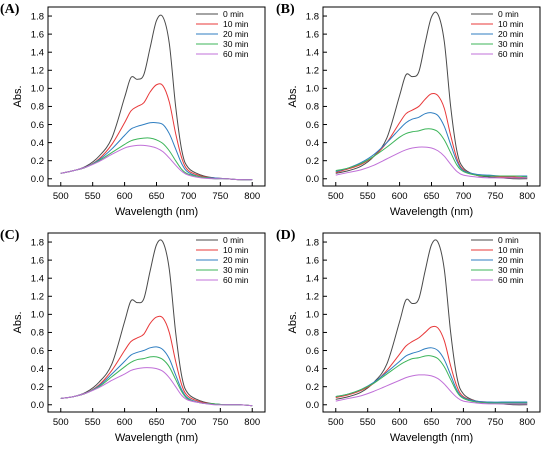 This screenshot has height=451, width=550. What do you see at coordinates (527, 196) in the screenshot?
I see `x-tick-label: 800` at bounding box center [527, 196].